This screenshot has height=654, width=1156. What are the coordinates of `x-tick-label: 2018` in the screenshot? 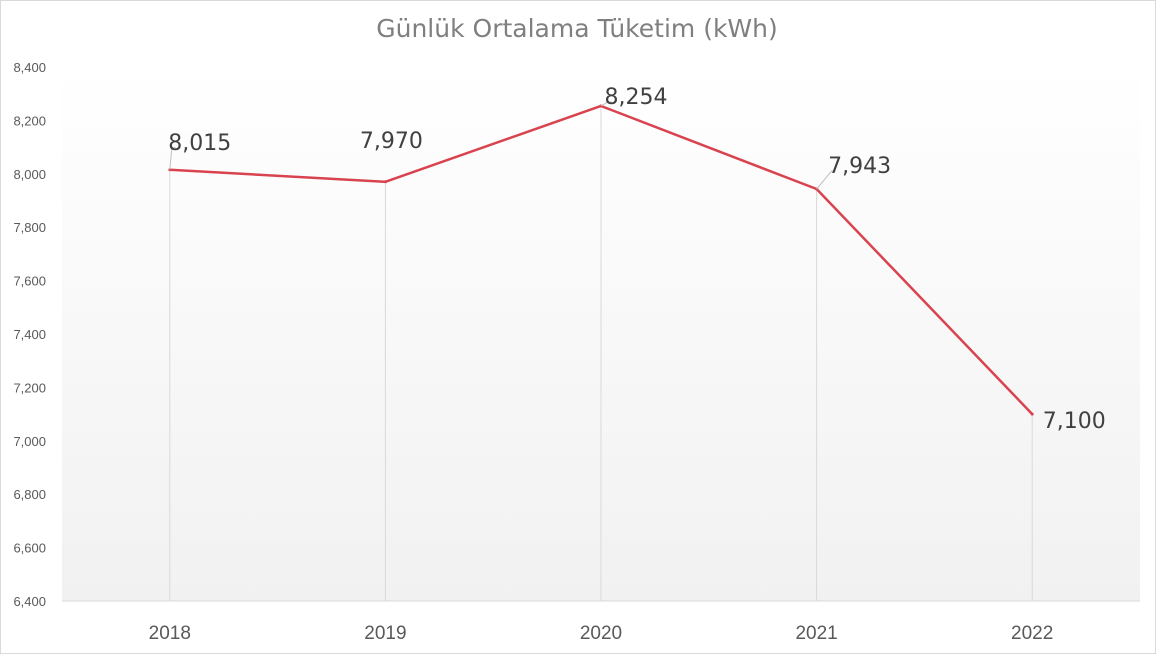 It's located at (170, 633).